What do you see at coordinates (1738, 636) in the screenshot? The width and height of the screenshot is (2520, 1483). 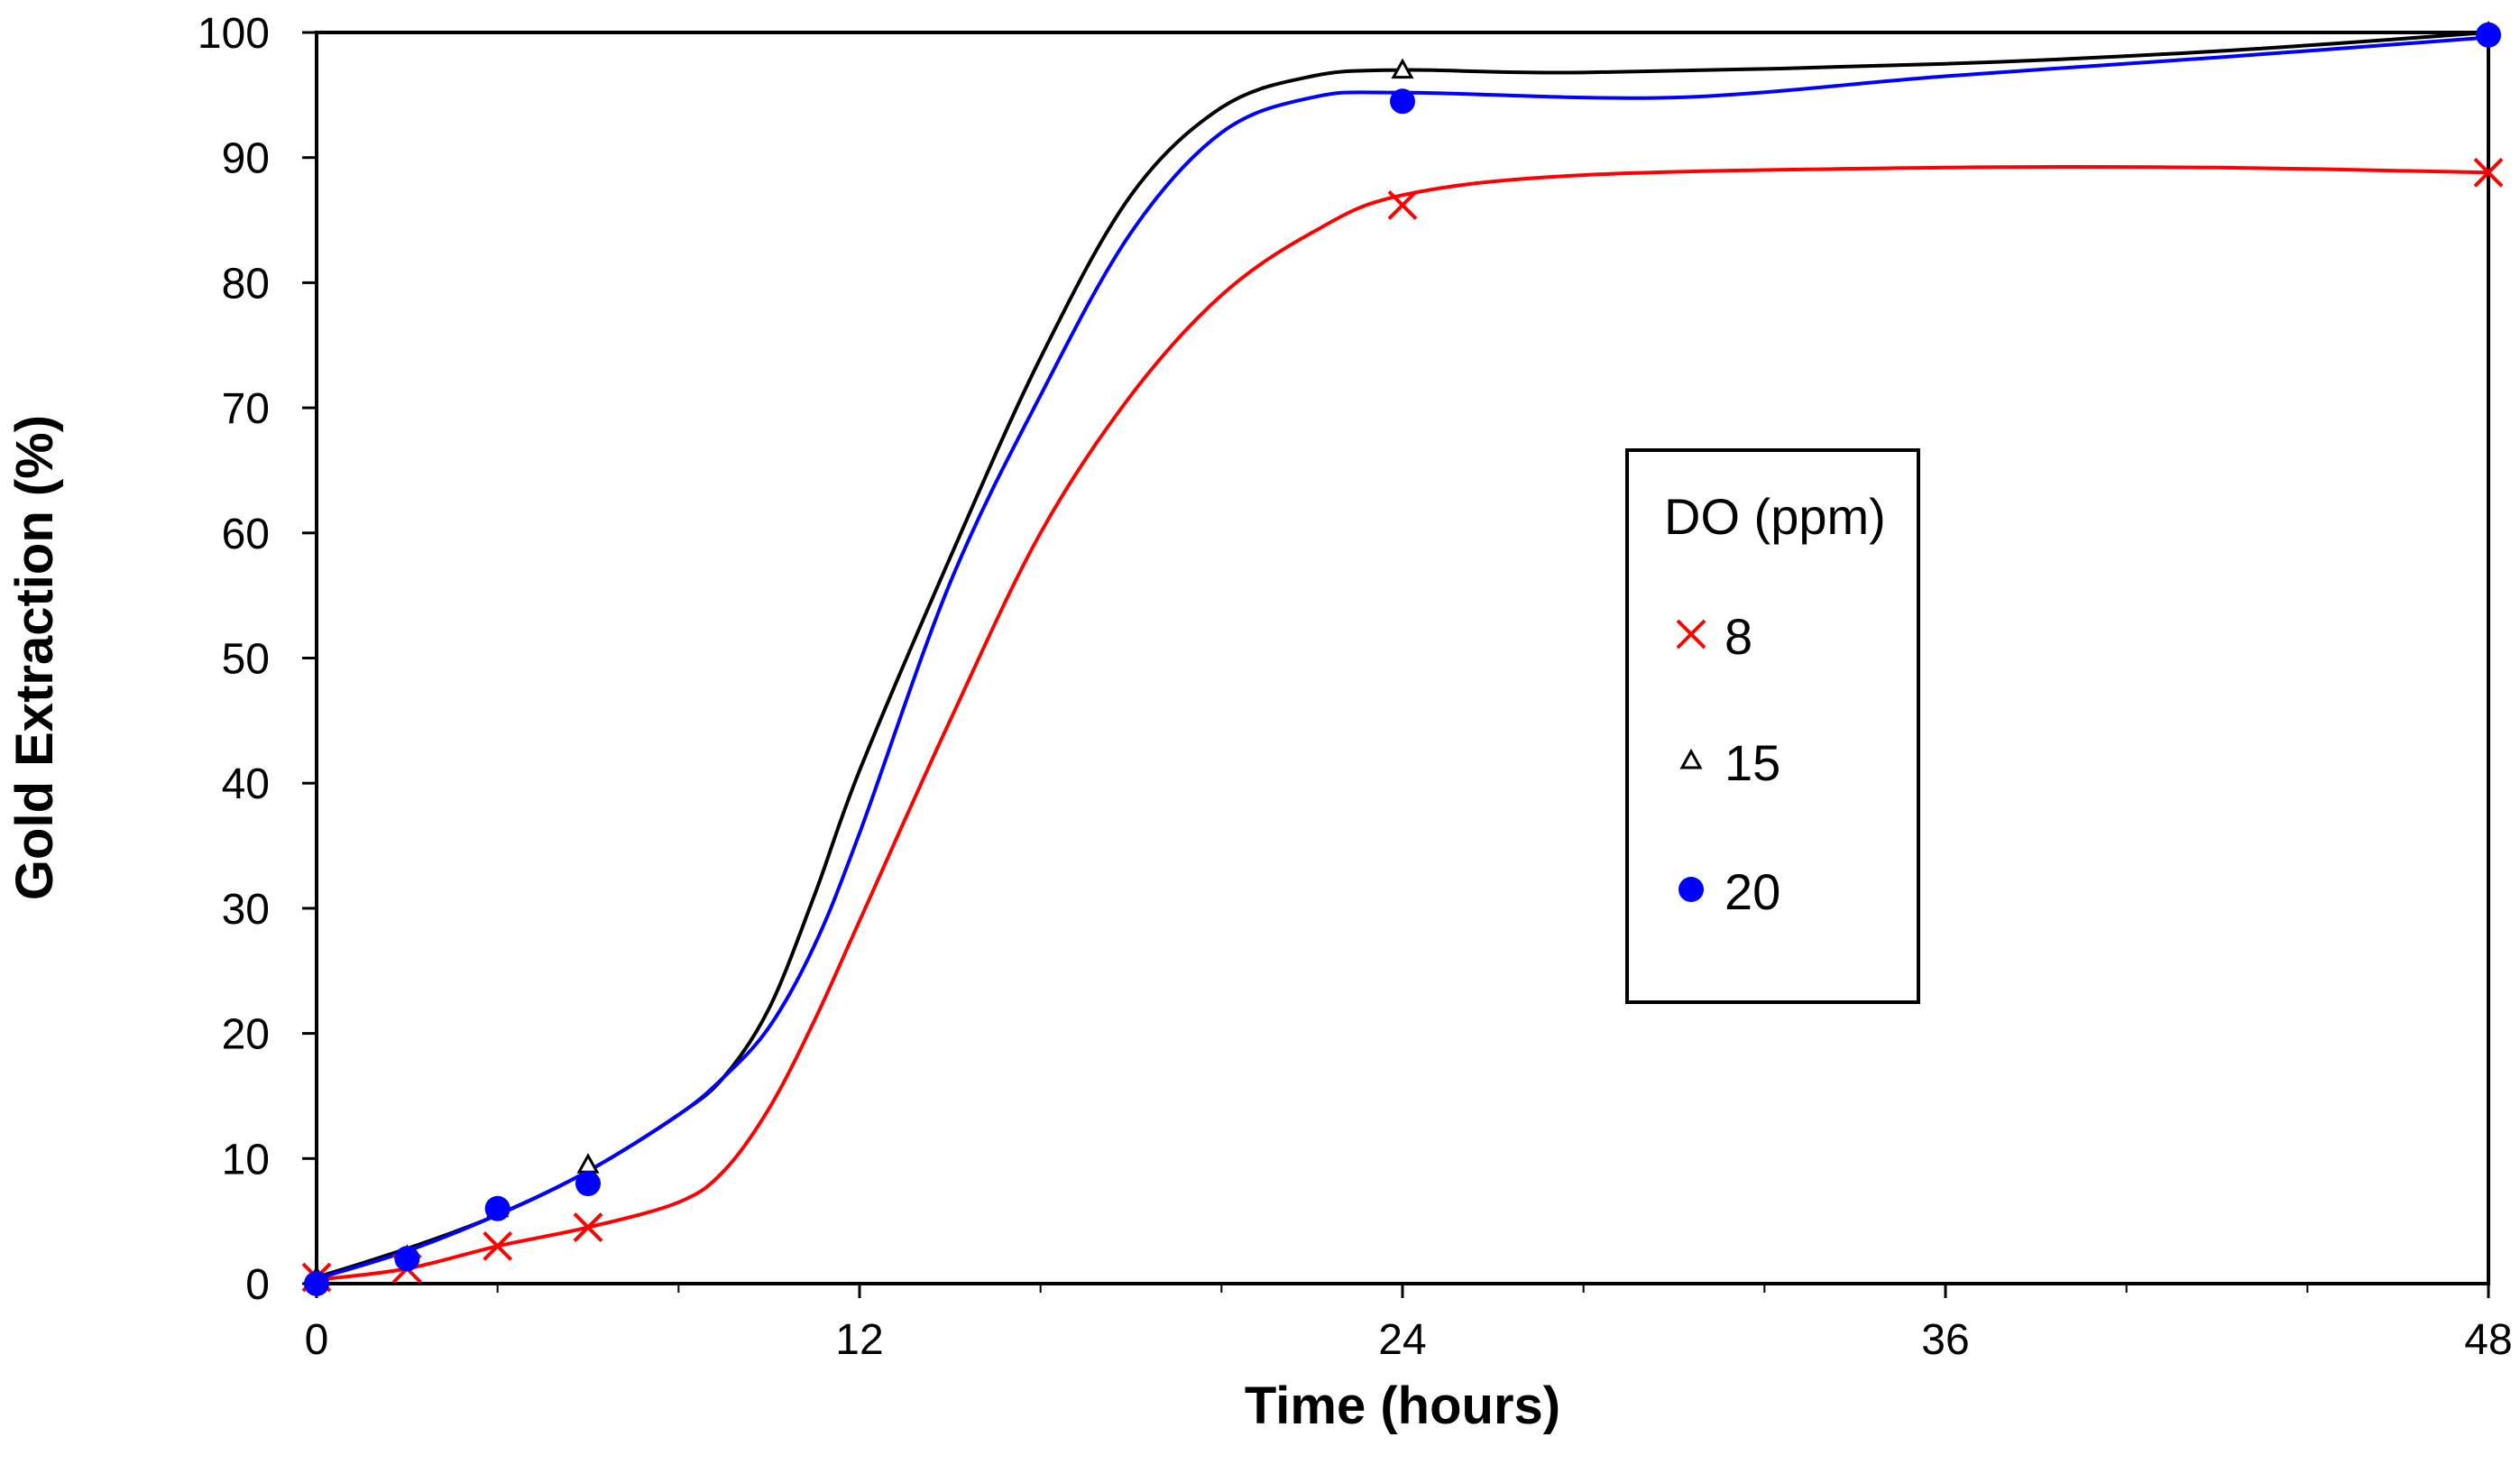 I see `legend-label-do-8: 8` at bounding box center [1738, 636].